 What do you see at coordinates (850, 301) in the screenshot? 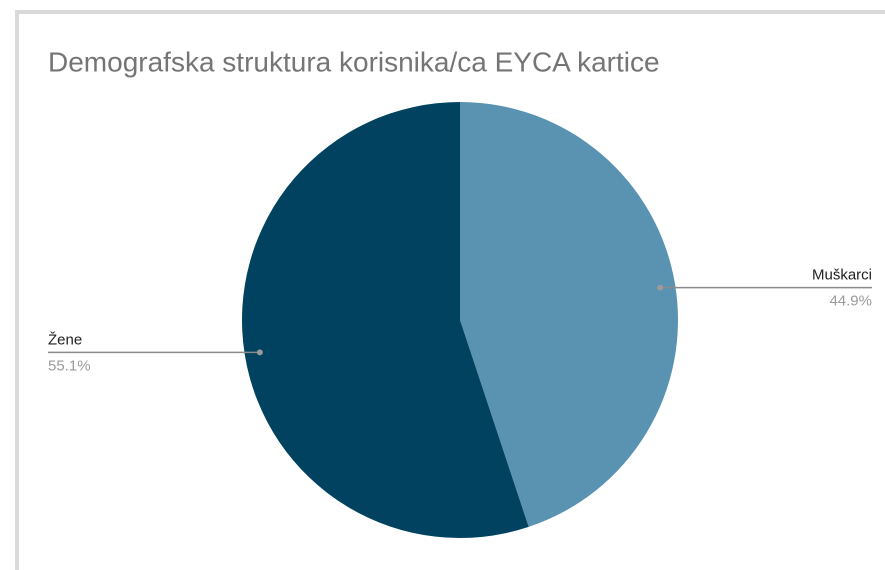
I see `slice-value-label: 44.9%` at bounding box center [850, 301].